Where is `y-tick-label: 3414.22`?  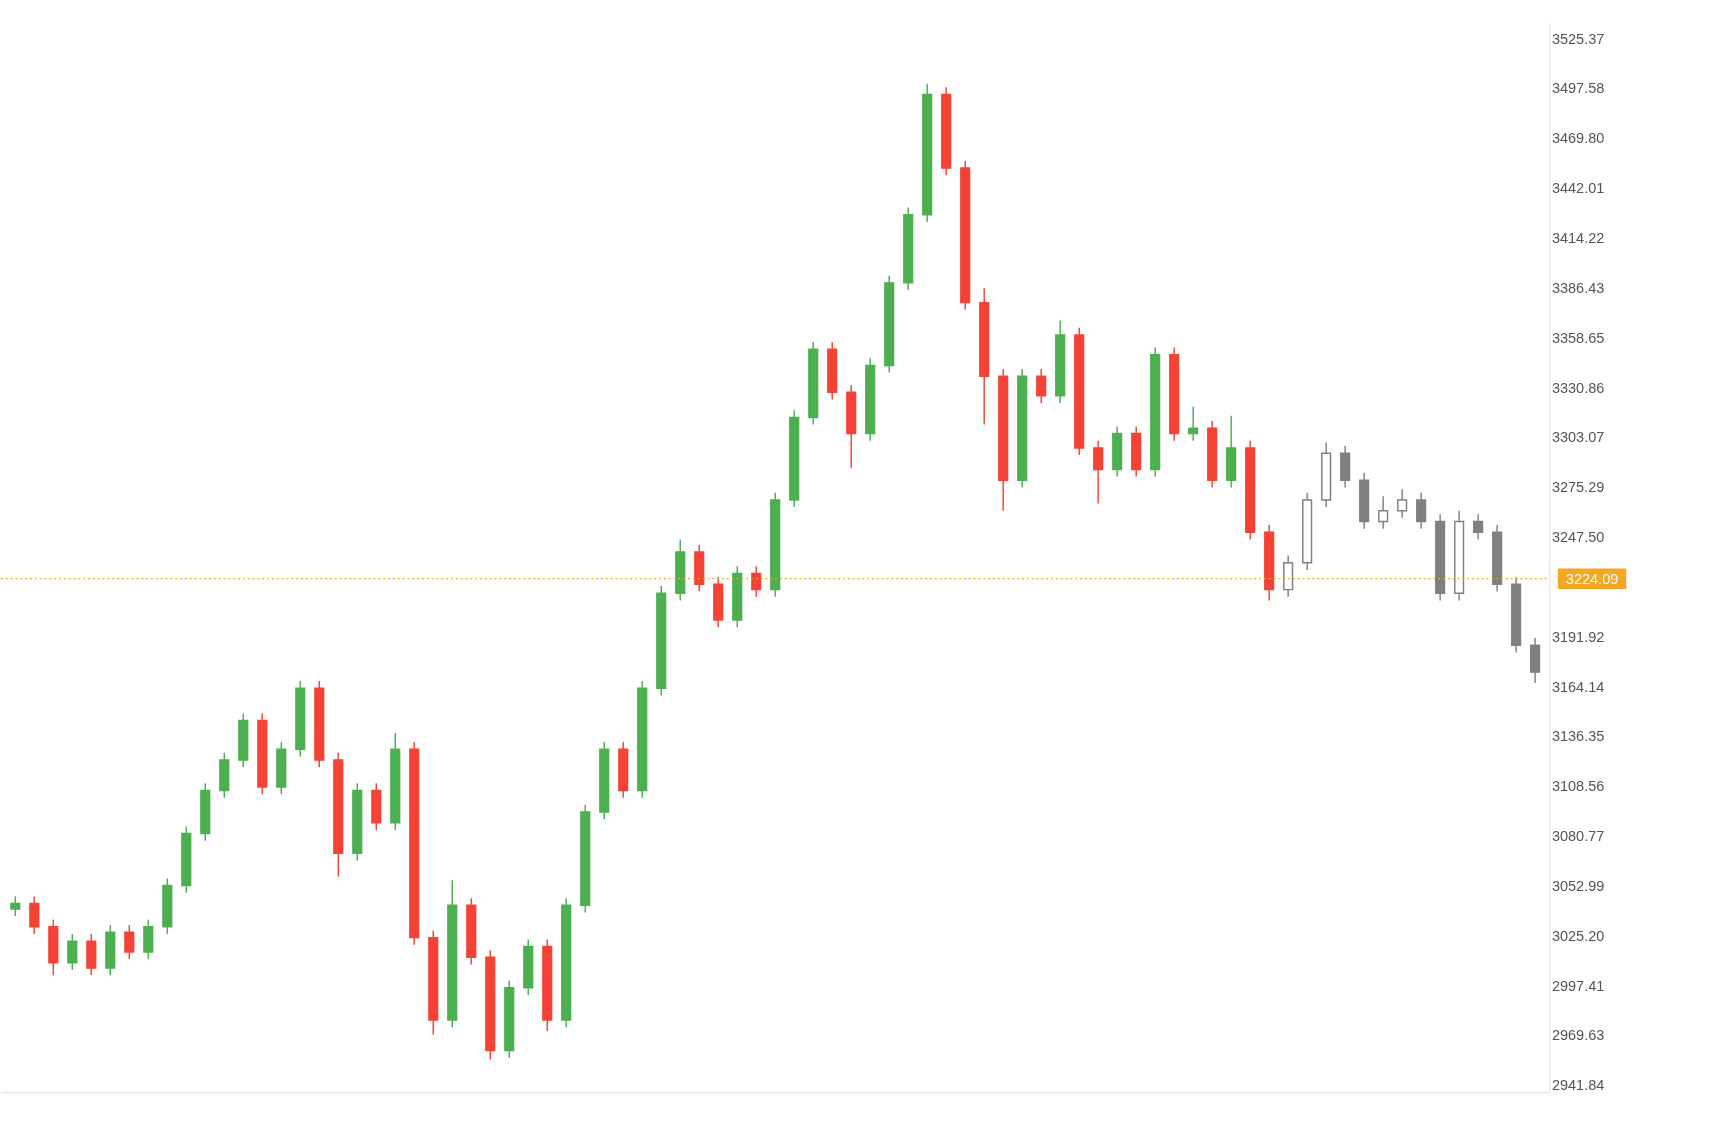 y-tick-label: 3414.22 is located at coordinates (1578, 237).